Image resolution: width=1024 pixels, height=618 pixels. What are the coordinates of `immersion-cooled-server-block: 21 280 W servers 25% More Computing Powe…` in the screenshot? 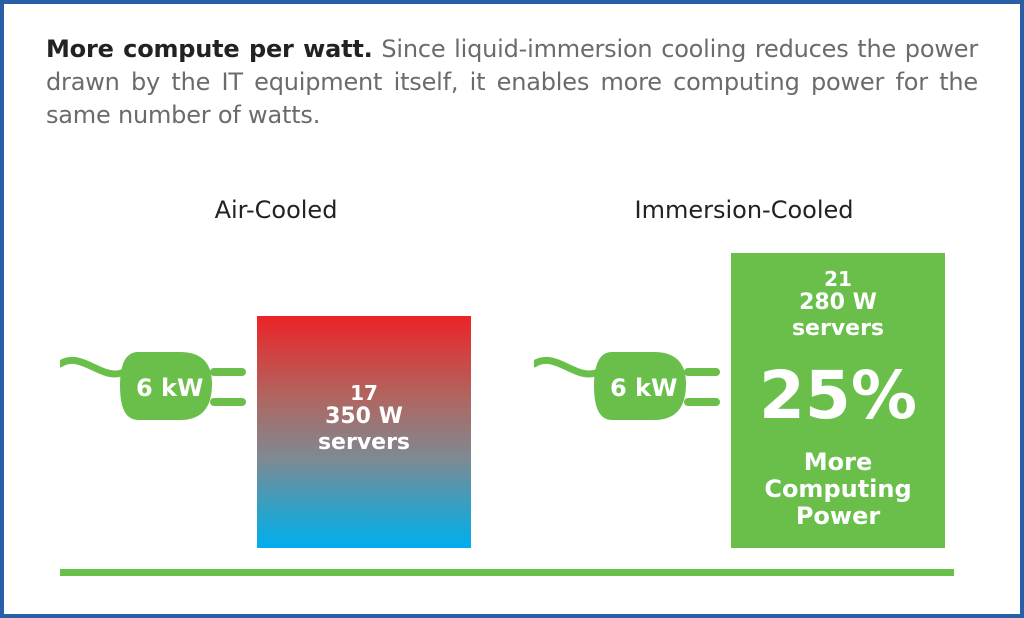 It's located at (838, 400).